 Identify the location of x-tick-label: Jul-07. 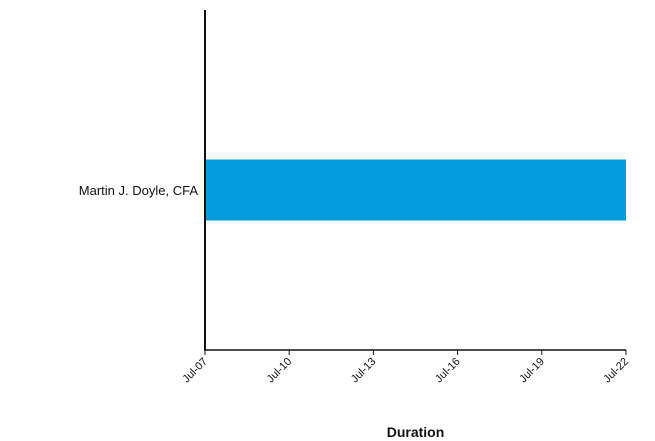
(195, 371).